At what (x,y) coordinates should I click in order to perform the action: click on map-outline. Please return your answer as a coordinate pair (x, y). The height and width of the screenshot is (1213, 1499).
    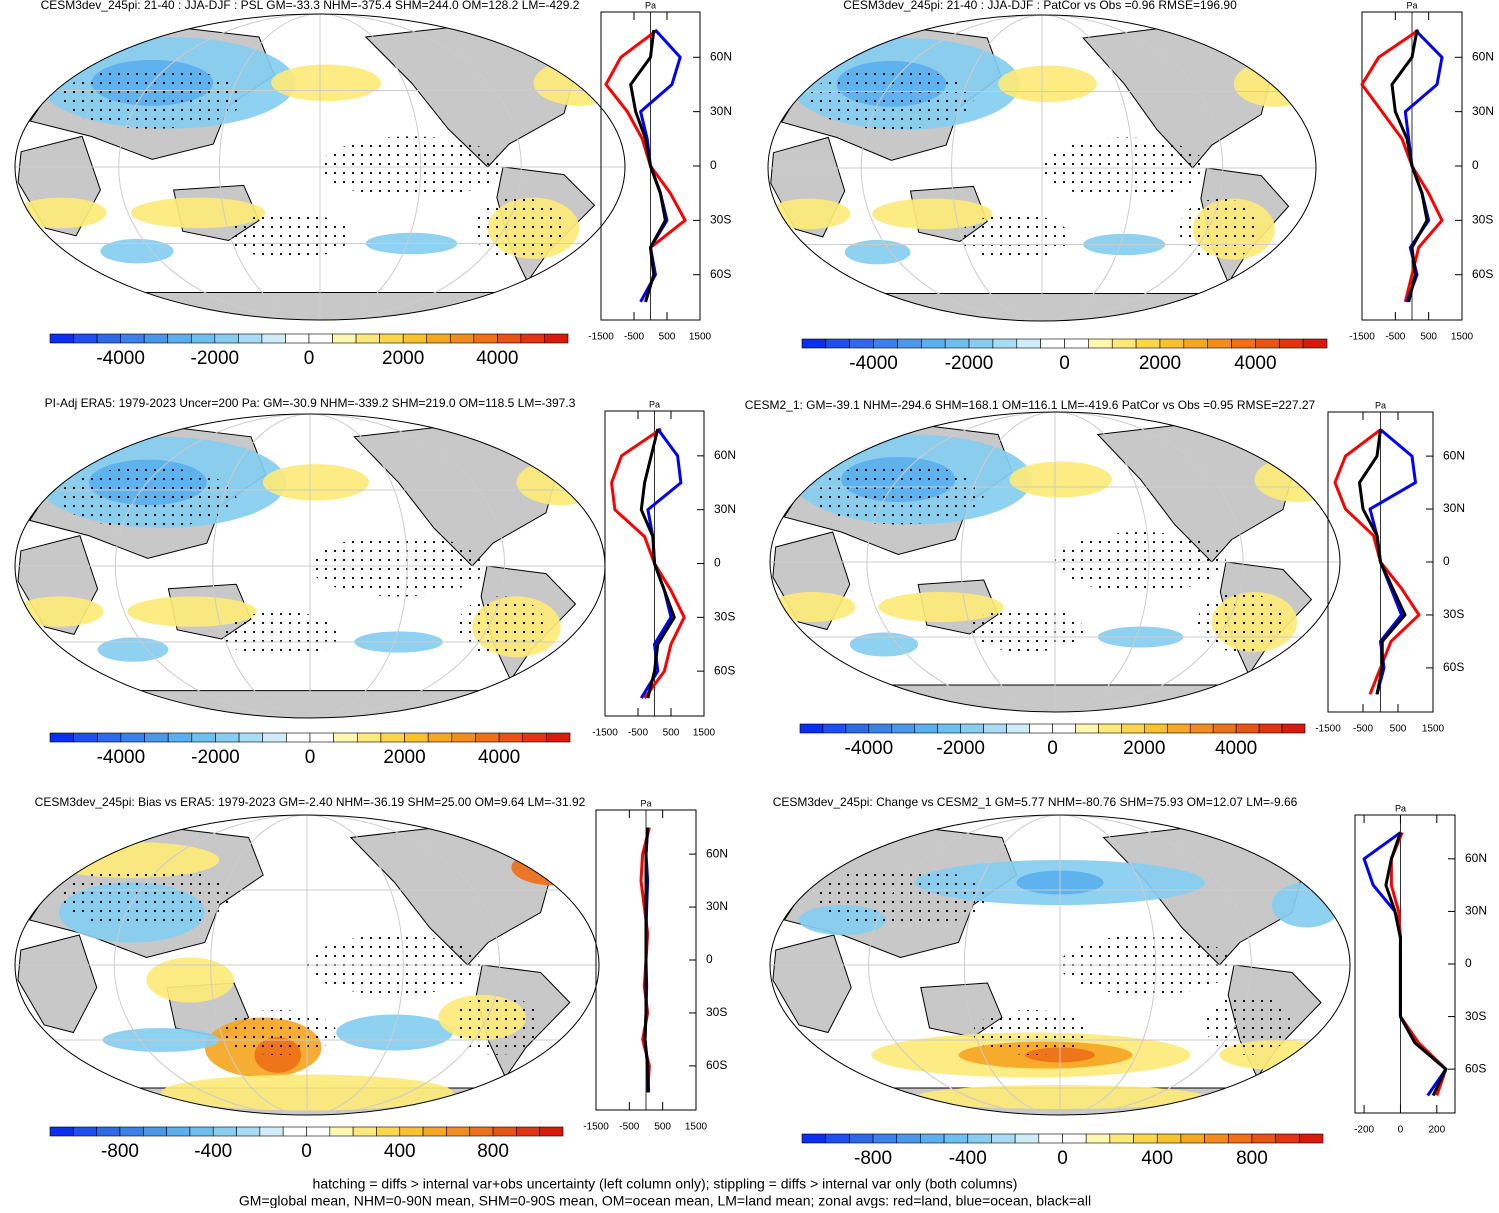
    Looking at the image, I should click on (320, 167).